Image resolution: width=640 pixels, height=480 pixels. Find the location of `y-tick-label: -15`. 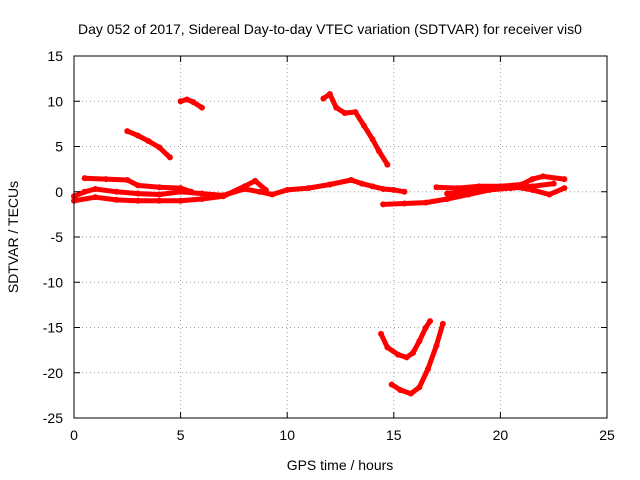

y-tick-label: -15 is located at coordinates (53, 328).